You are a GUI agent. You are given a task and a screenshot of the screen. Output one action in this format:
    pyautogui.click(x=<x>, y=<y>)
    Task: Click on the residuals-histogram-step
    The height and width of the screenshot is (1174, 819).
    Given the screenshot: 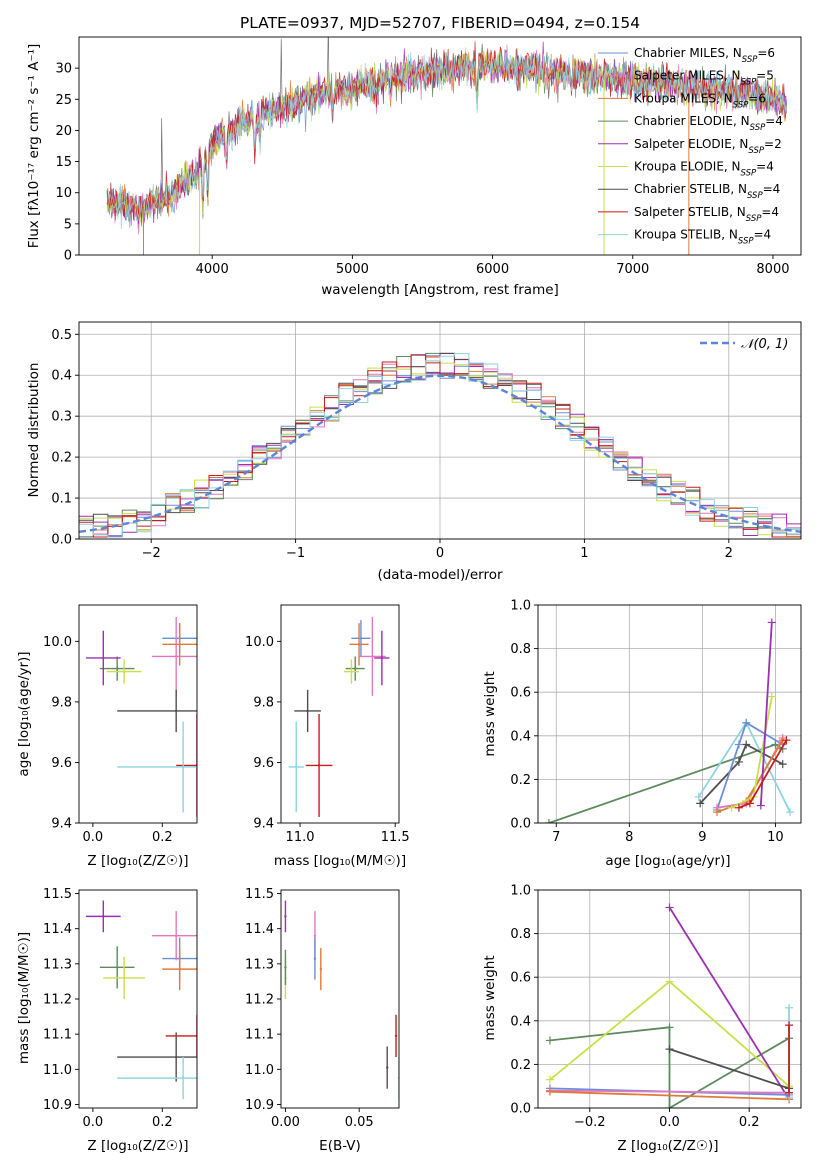 What is the action you would take?
    pyautogui.click(x=440, y=445)
    